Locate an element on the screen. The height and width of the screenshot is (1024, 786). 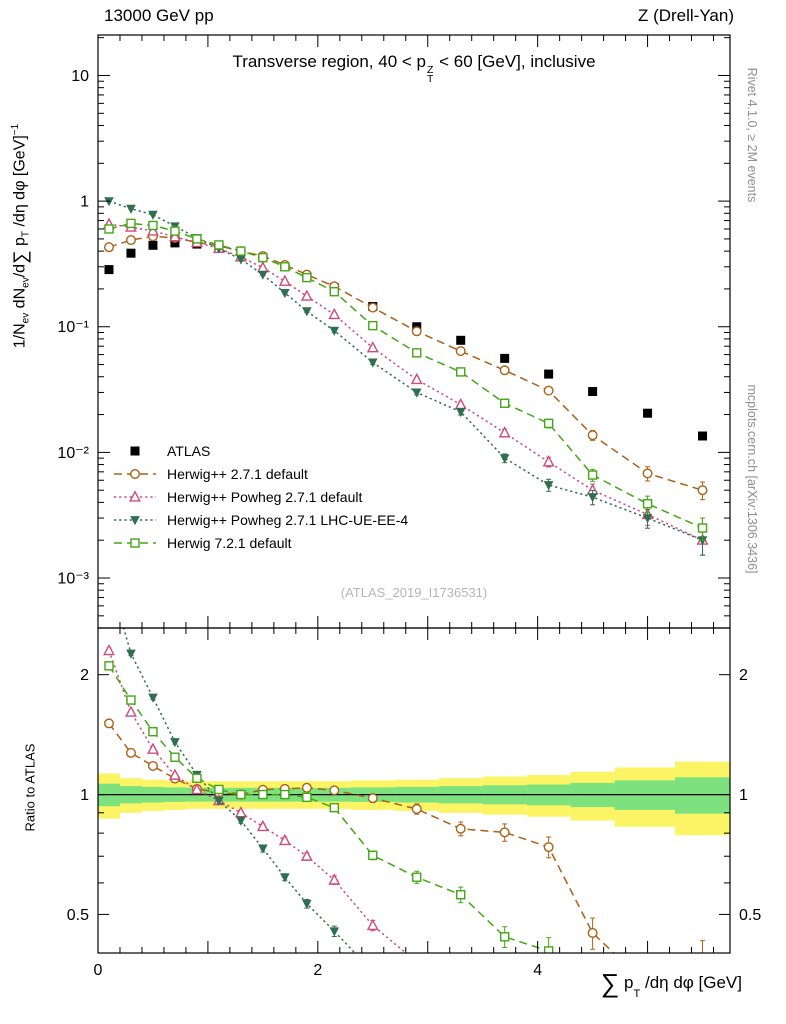
ylabel-part: /dη dφ [GeV] is located at coordinates (20, 183).